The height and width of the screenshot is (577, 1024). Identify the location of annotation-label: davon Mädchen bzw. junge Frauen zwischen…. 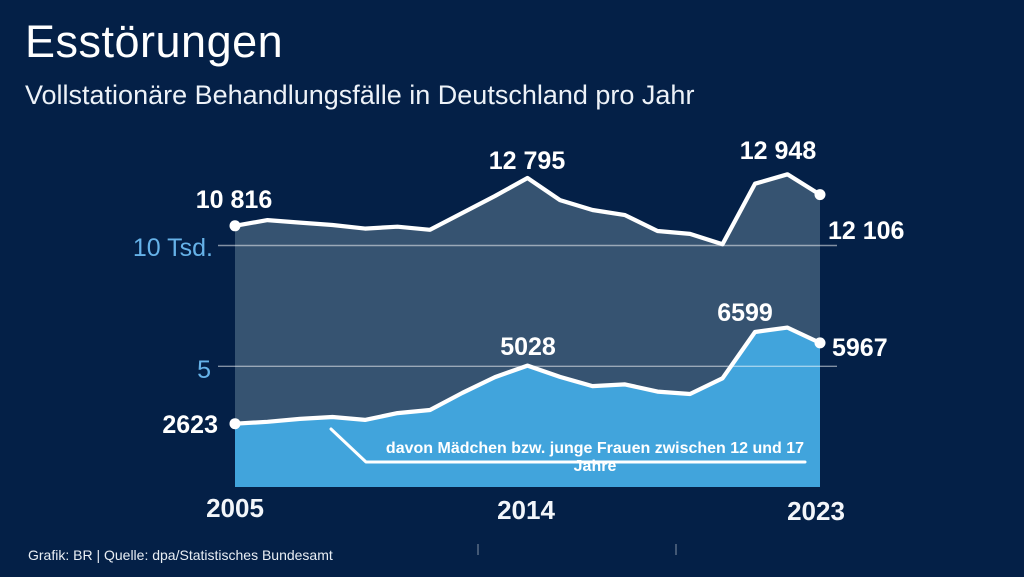
(595, 457).